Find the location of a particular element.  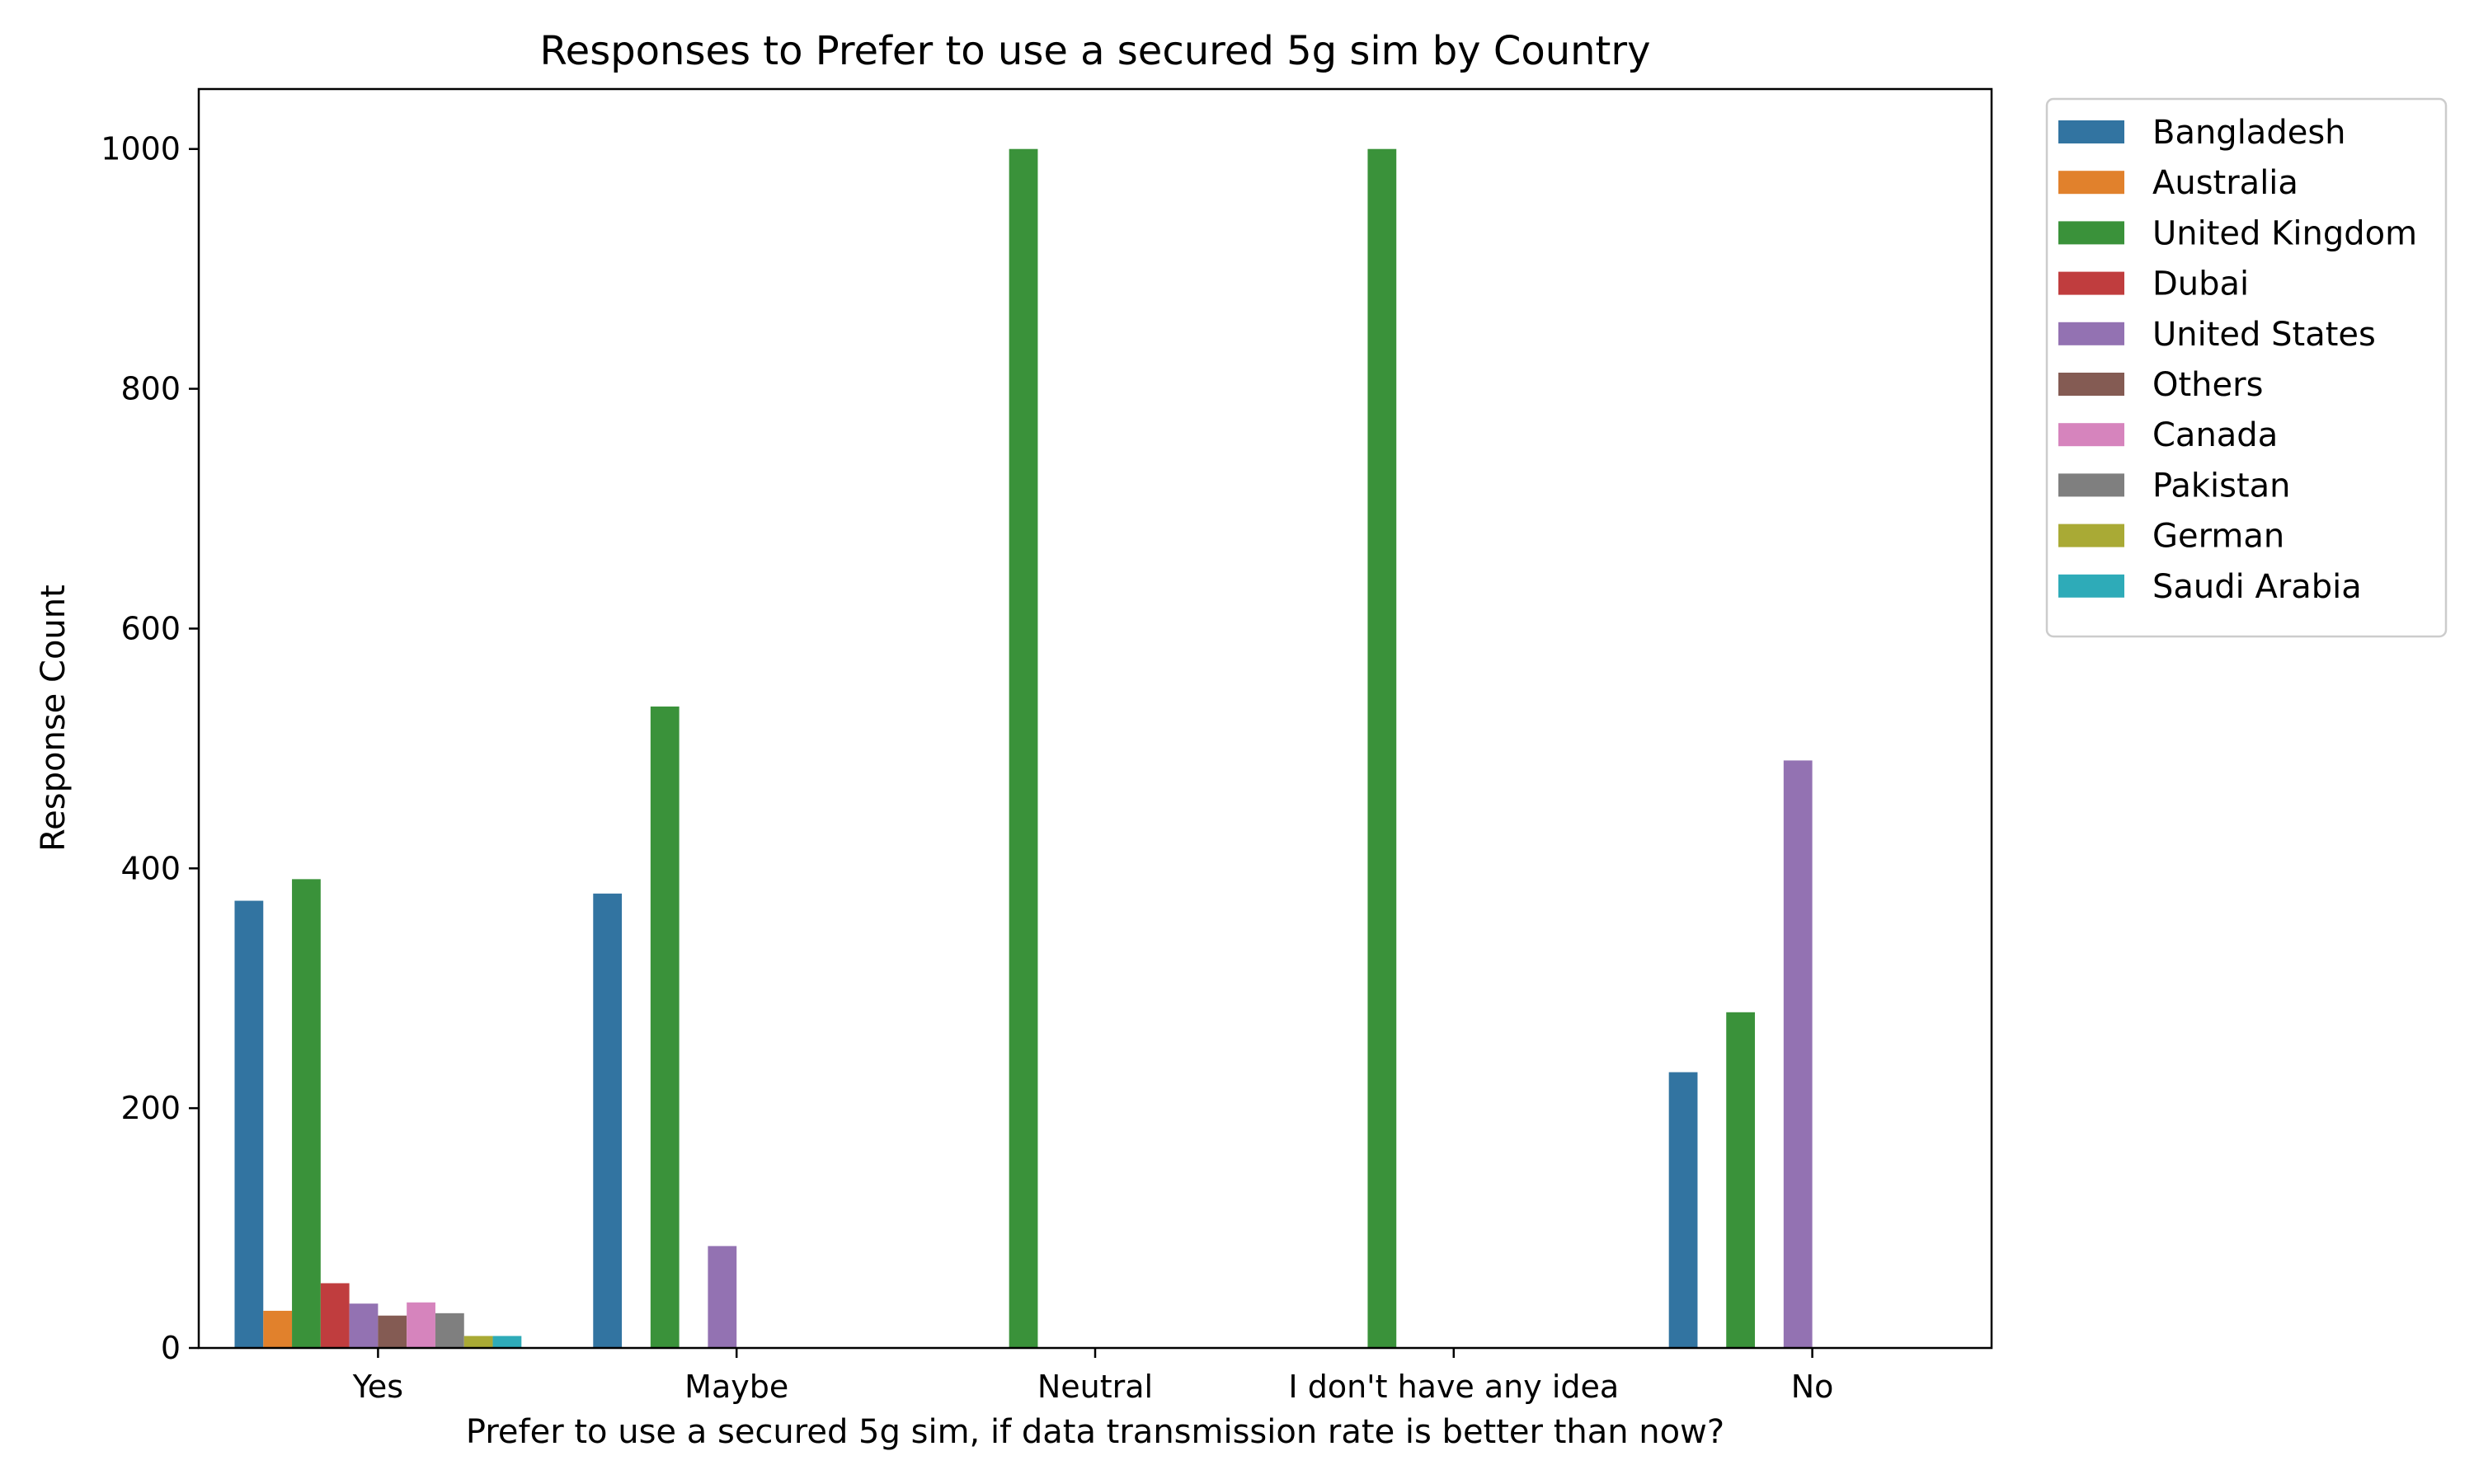

bar-united-kingdom-no is located at coordinates (1741, 1180).